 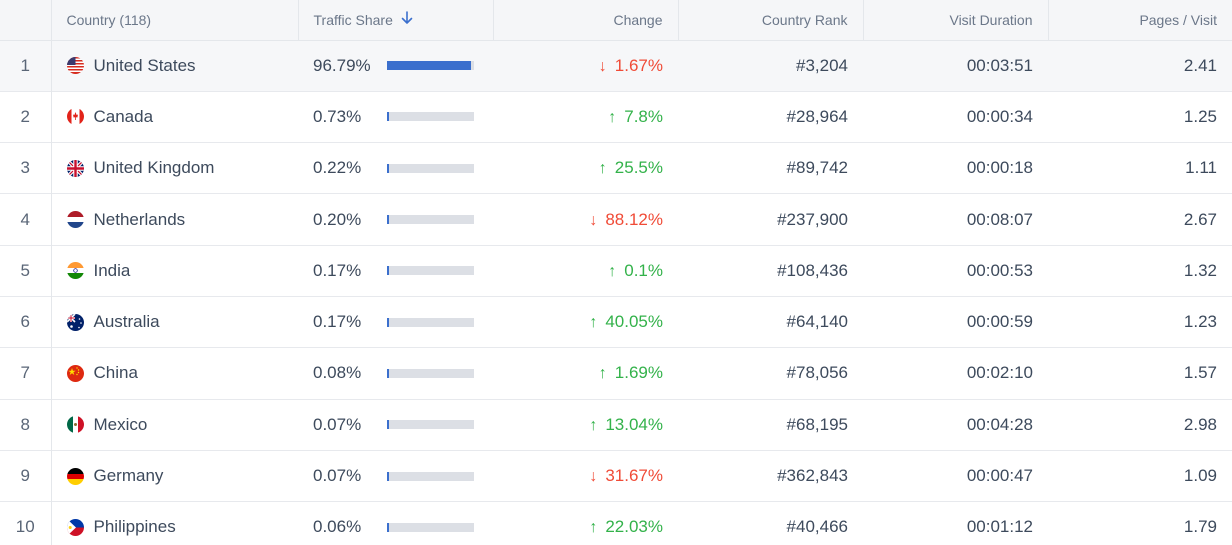 I want to click on country-column-header: Country (118), so click(x=175, y=20).